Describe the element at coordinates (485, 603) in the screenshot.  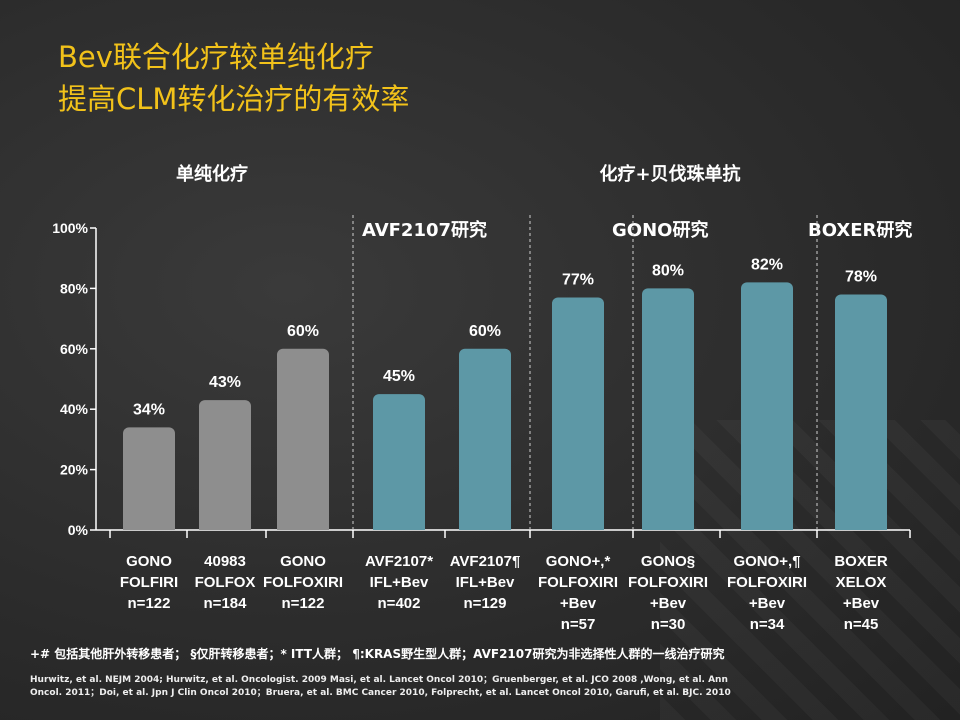
I see `x-category-label: n=129` at that location.